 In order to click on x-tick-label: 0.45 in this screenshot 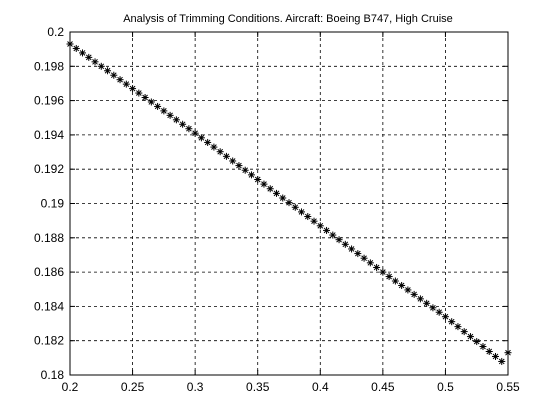, I will do `click(383, 387)`.